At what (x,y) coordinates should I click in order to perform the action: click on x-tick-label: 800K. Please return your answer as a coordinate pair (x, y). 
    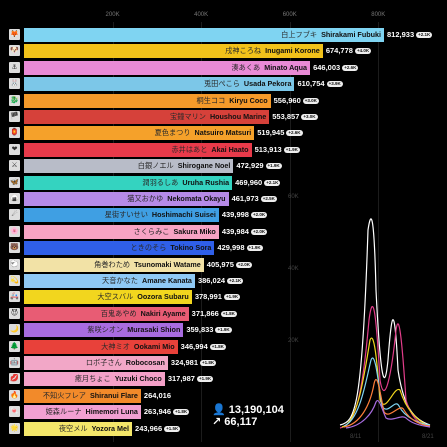
    Looking at the image, I should click on (378, 15).